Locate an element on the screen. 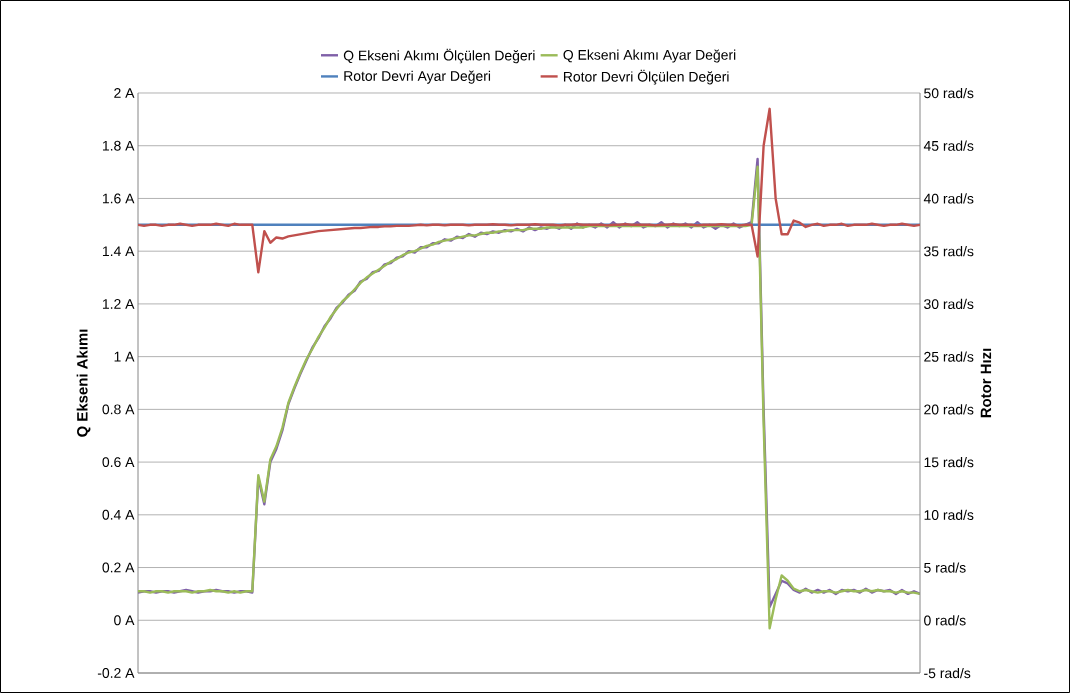  y2-tick-label: 50 rad/s is located at coordinates (949, 93).